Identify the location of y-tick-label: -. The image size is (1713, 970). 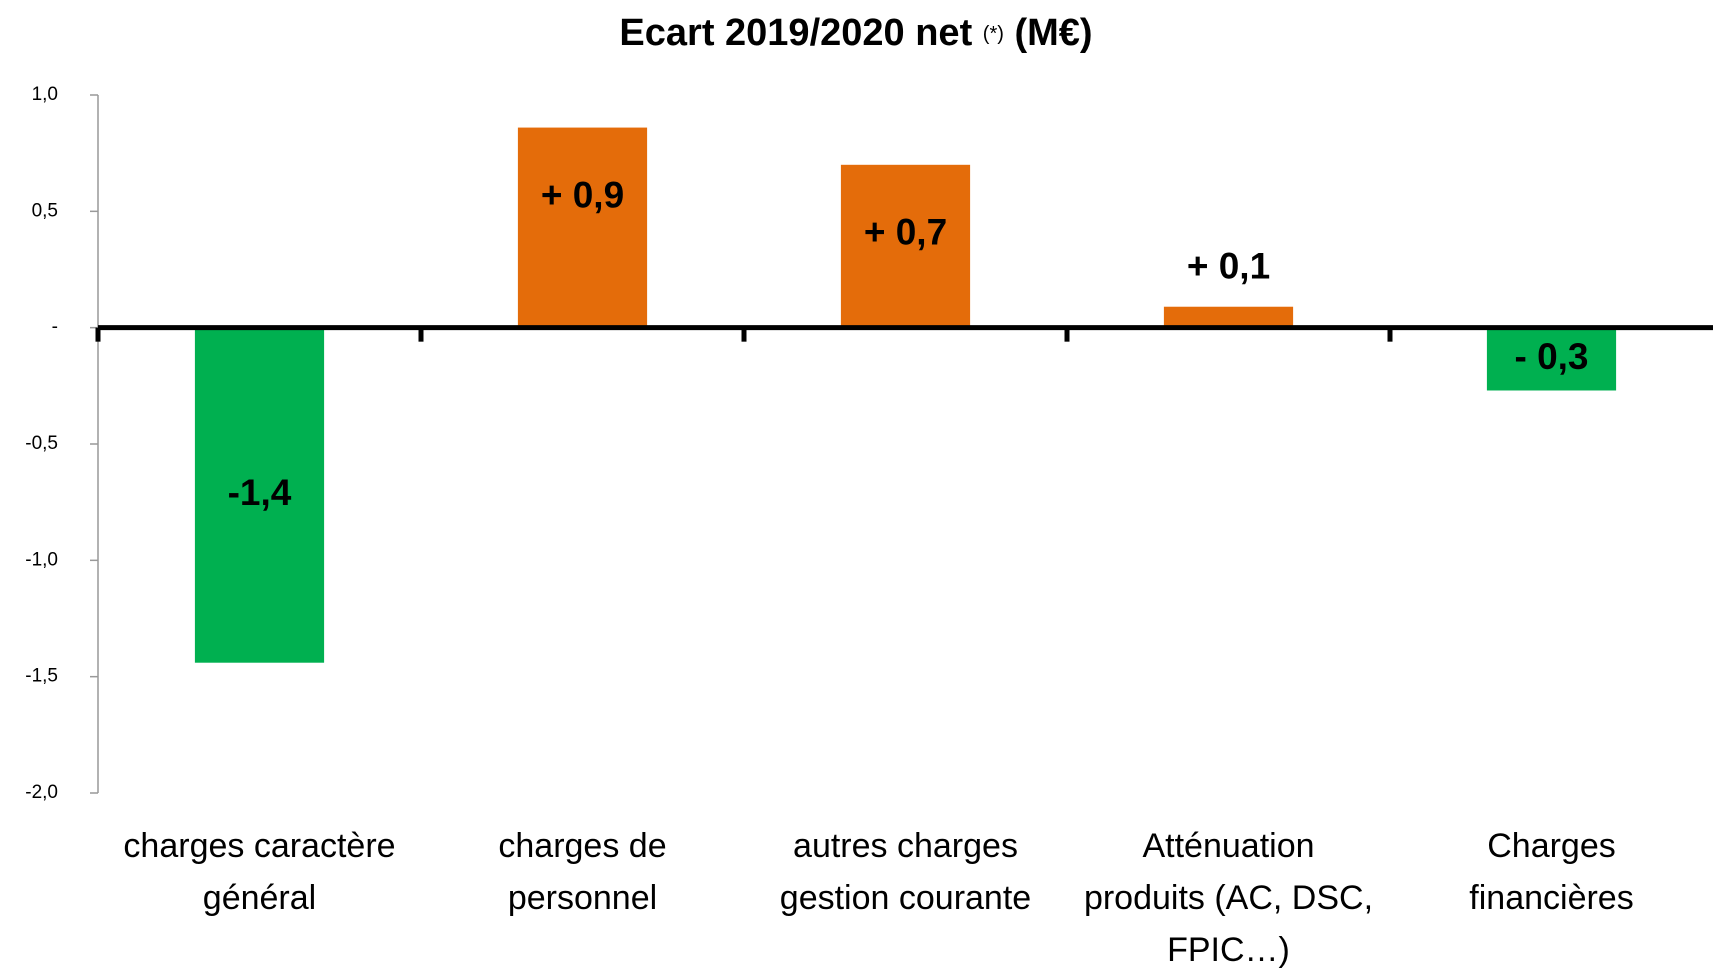
(55, 327).